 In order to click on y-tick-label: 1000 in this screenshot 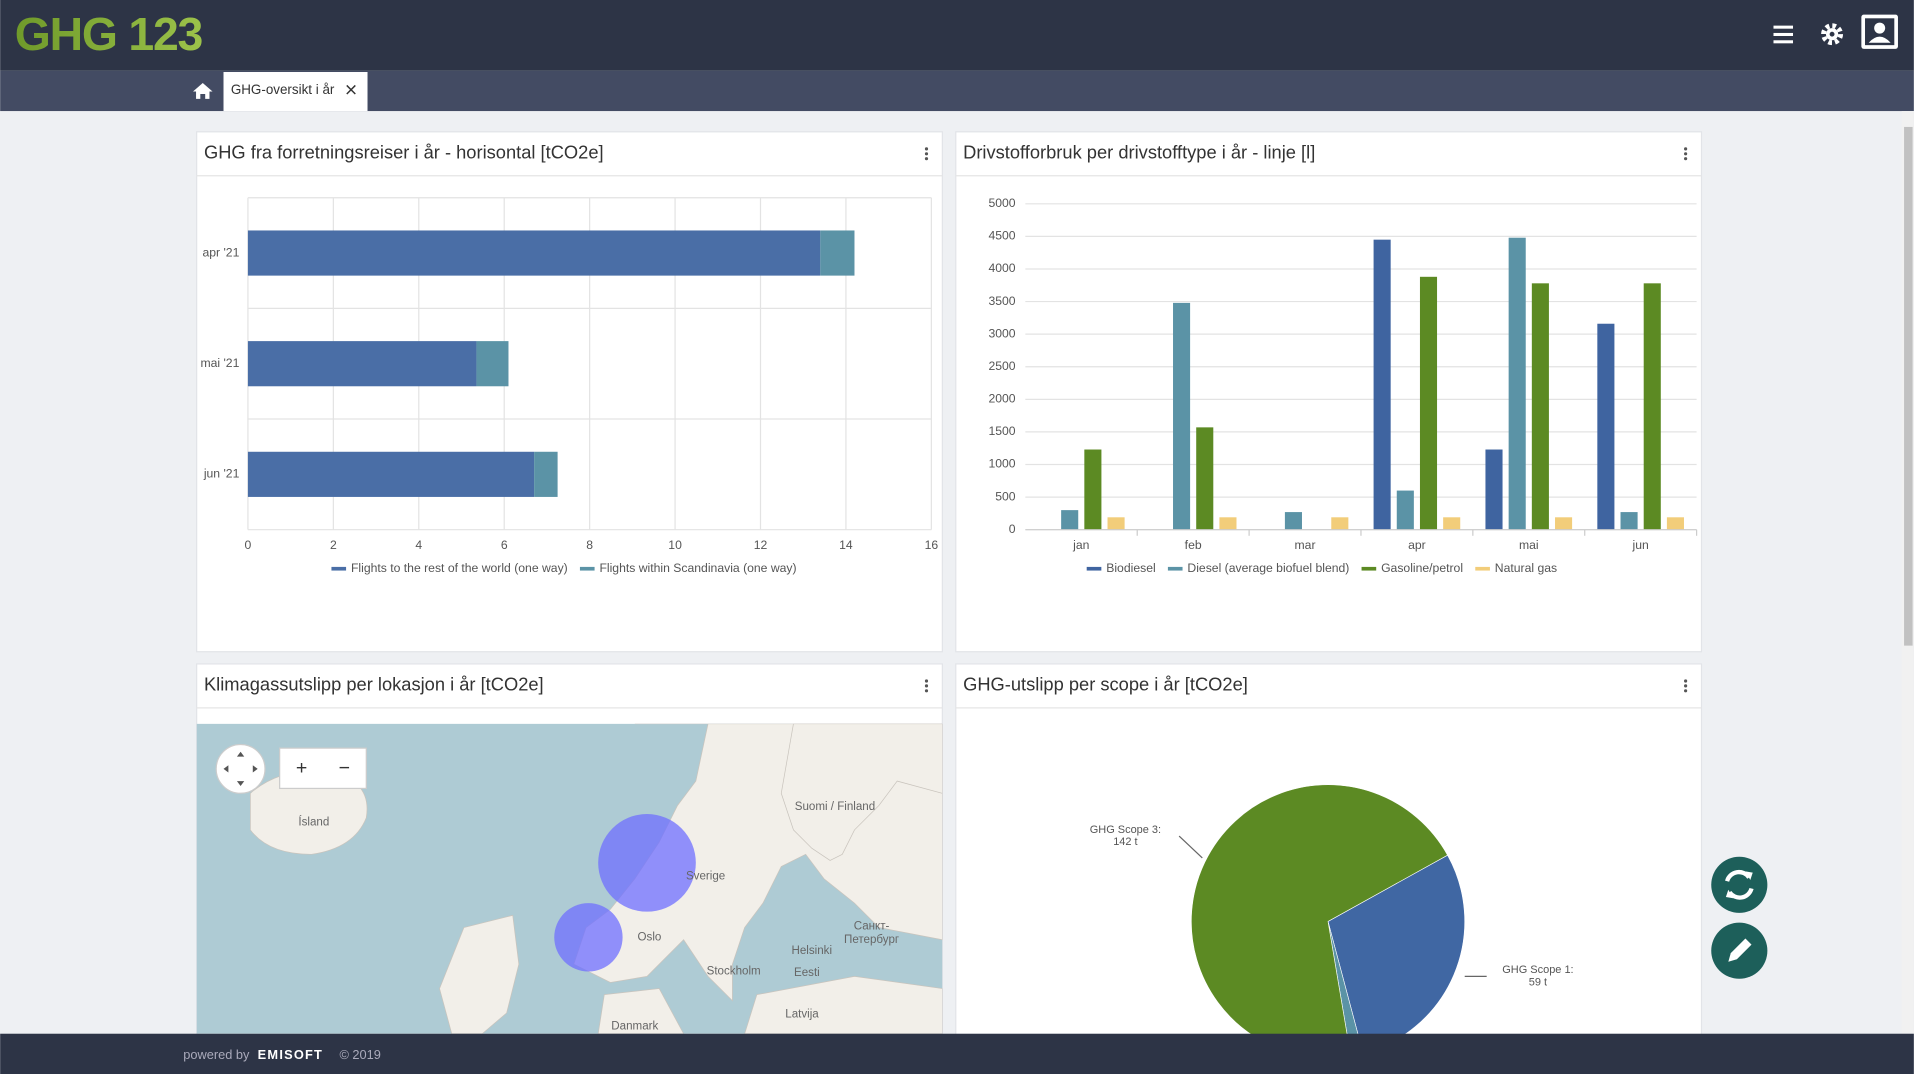, I will do `click(1001, 464)`.